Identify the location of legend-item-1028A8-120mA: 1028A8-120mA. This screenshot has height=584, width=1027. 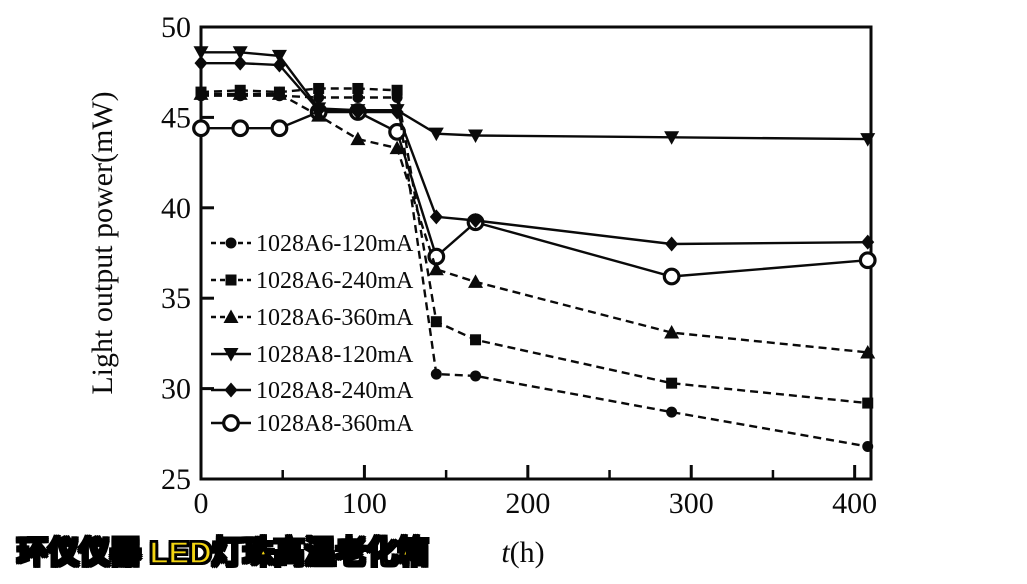
(312, 355).